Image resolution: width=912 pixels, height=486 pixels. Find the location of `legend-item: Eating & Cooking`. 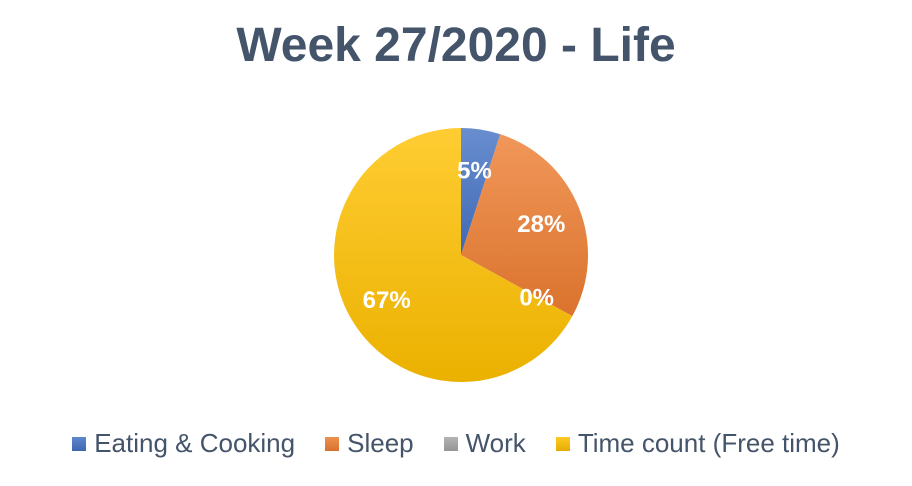

legend-item: Eating & Cooking is located at coordinates (183, 443).